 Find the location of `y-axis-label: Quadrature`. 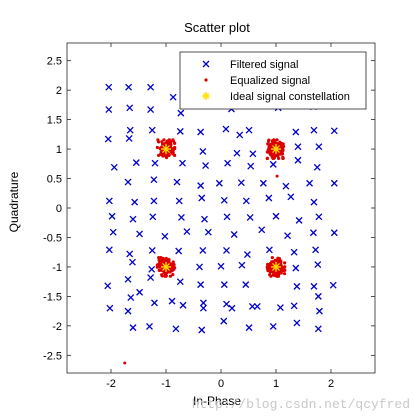

y-axis-label: Quadrature is located at coordinates (14, 201).